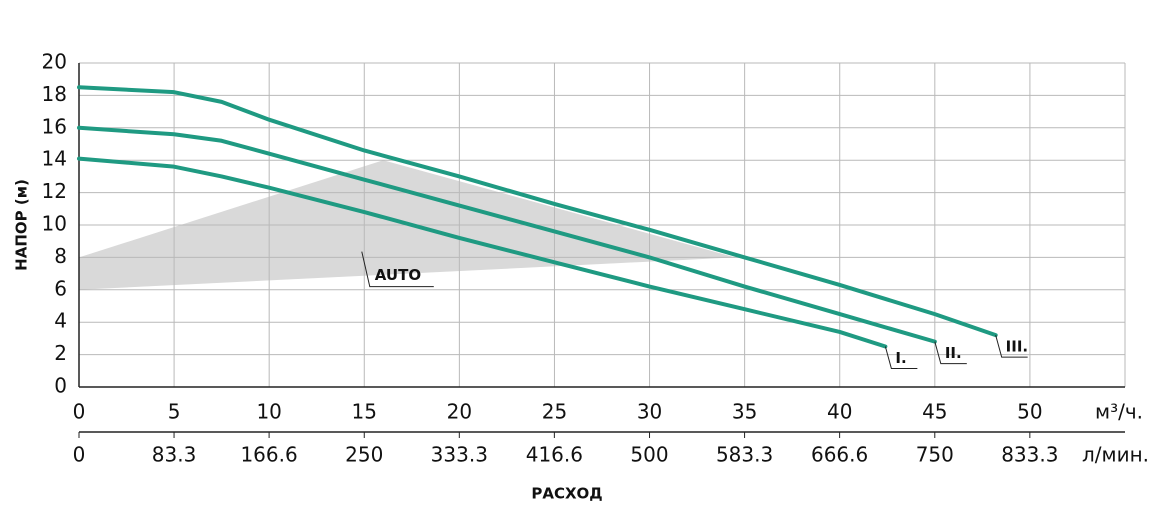 Image resolution: width=1168 pixels, height=518 pixels. What do you see at coordinates (459, 412) in the screenshot?
I see `x-tick-label: 20` at bounding box center [459, 412].